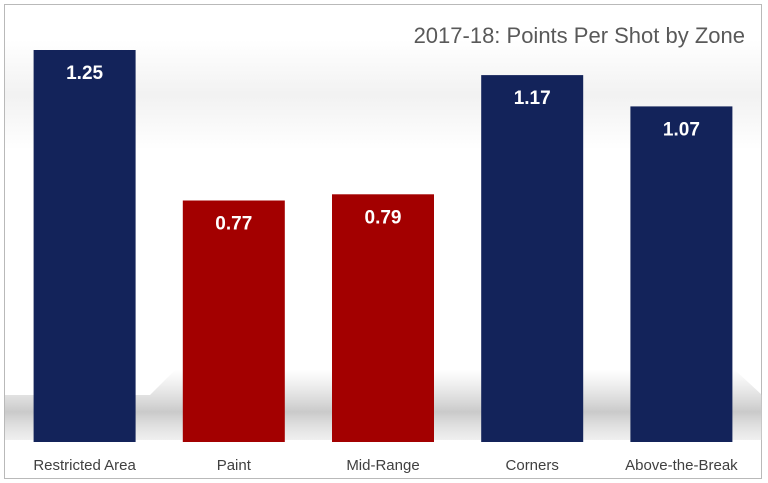 This screenshot has width=768, height=483. What do you see at coordinates (383, 217) in the screenshot?
I see `data-label: 0.79` at bounding box center [383, 217].